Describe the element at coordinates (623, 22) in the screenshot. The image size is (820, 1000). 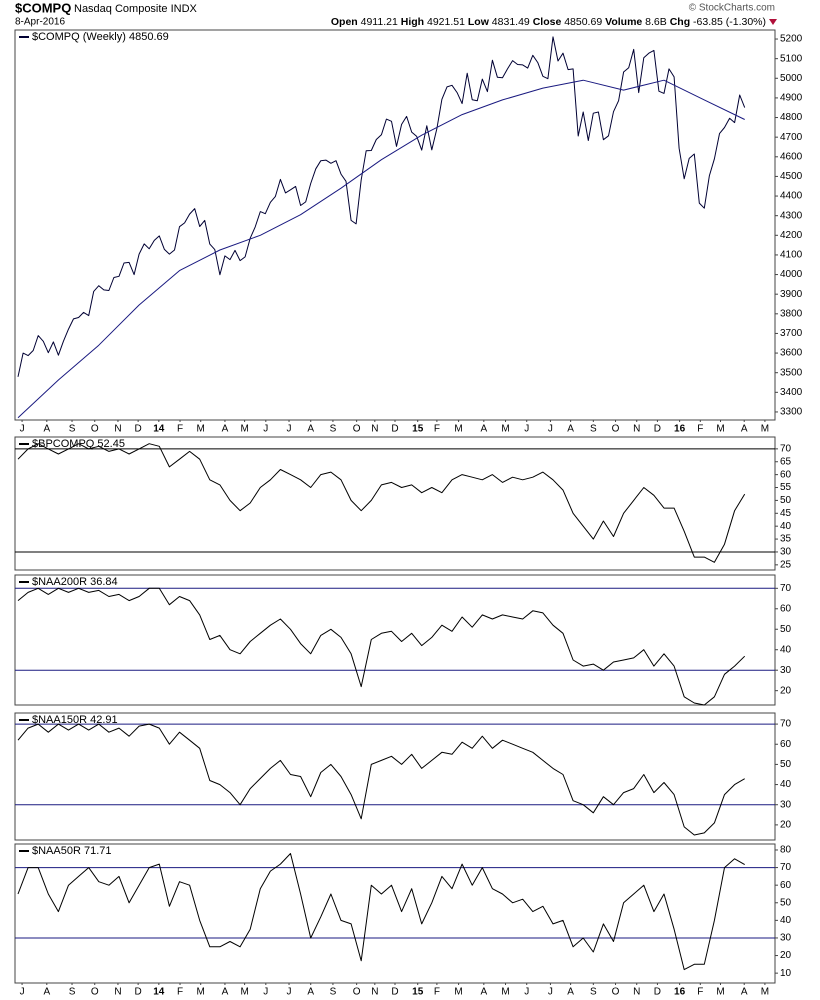
I see `label: Volume` at that location.